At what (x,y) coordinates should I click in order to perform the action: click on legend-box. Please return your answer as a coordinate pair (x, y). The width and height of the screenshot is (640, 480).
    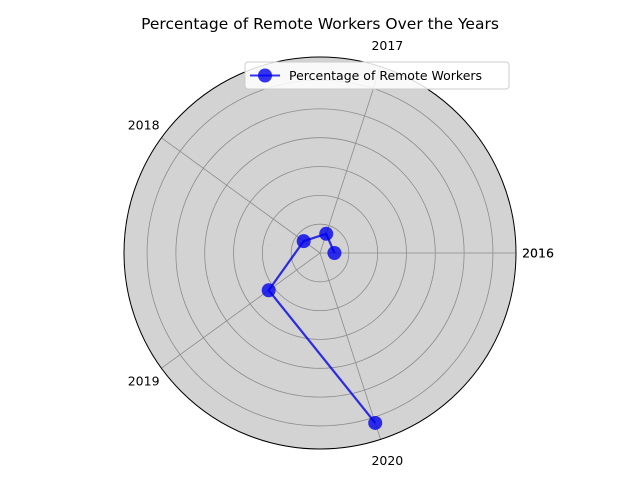
    Looking at the image, I should click on (377, 75).